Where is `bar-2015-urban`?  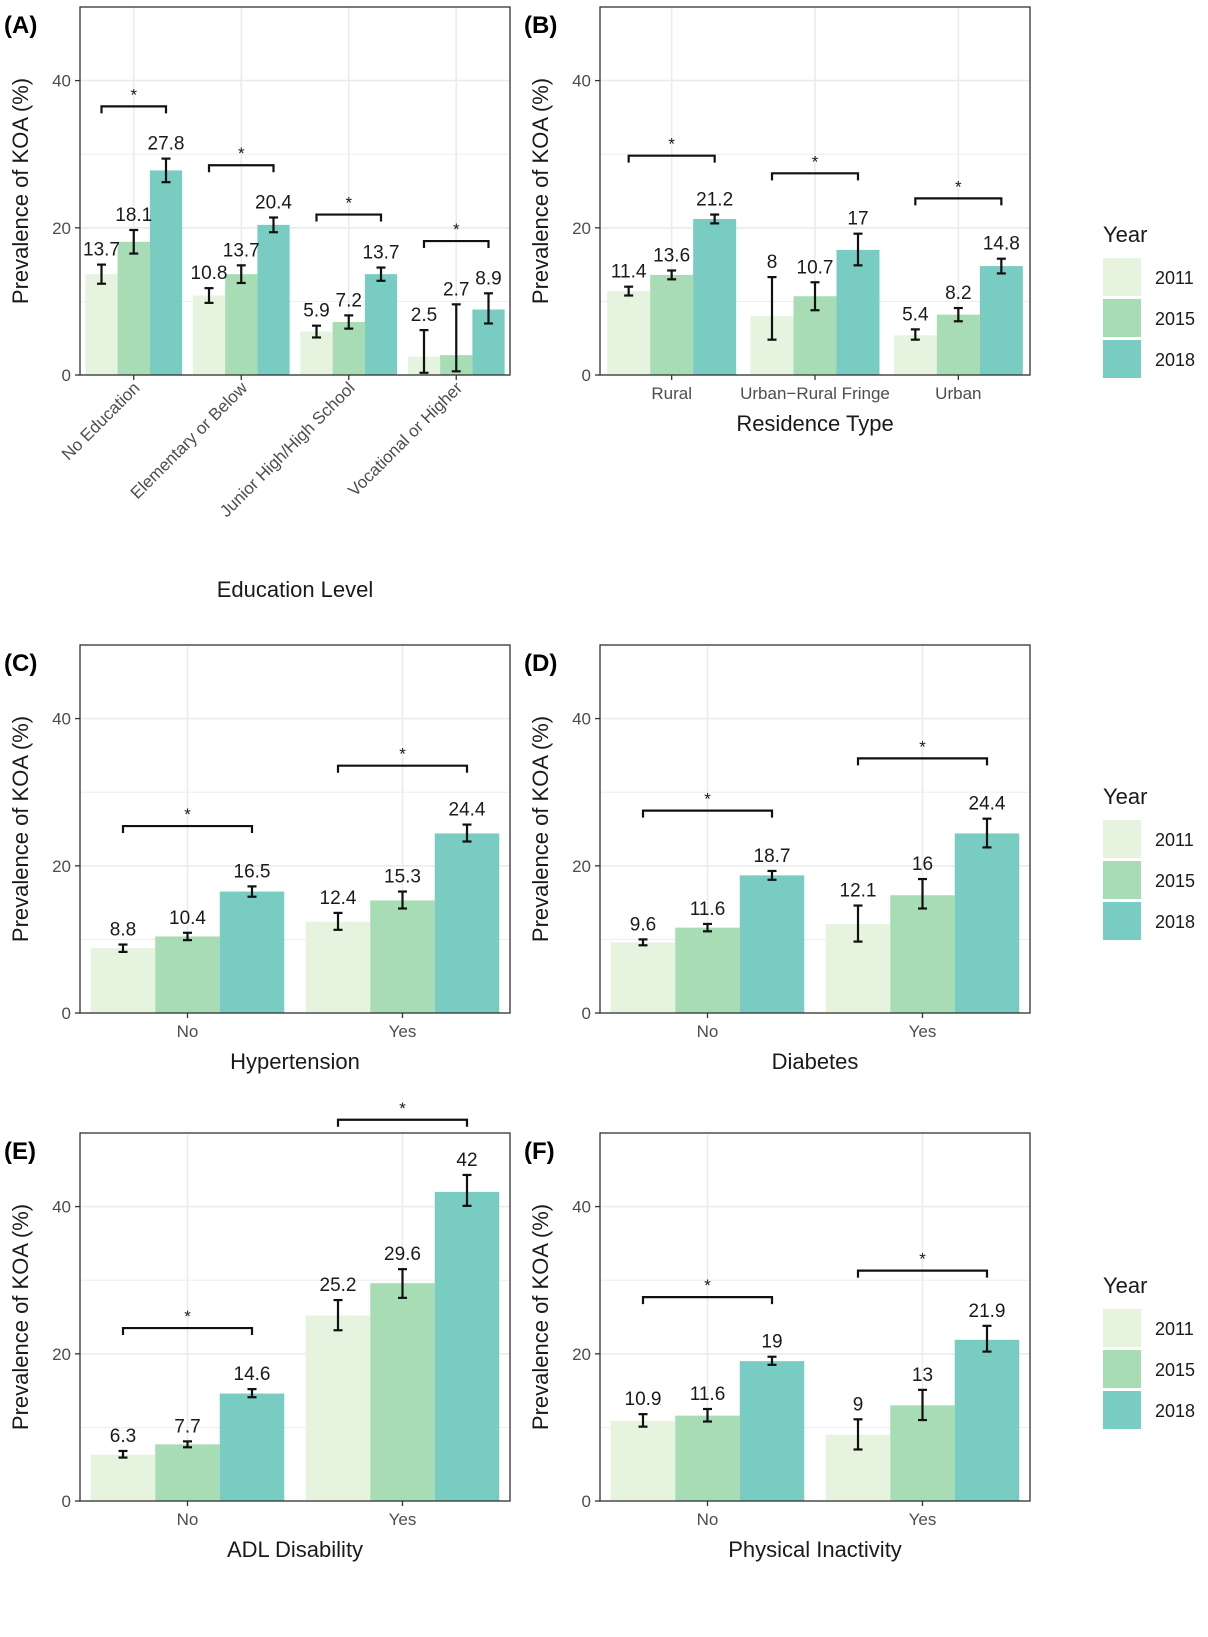 bar-2015-urban is located at coordinates (958, 344).